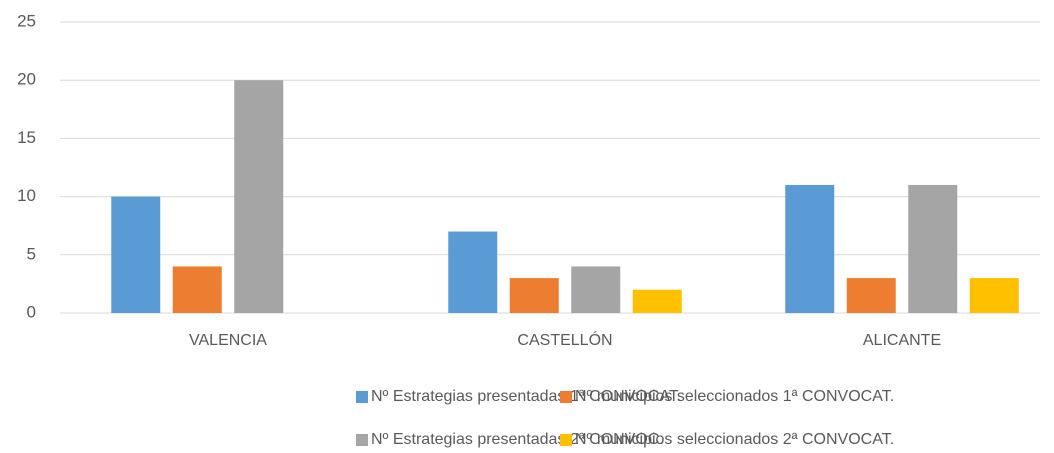  I want to click on legend-label: Nº municipios seleccionados 2ª CONVOCAT., so click(734, 439).